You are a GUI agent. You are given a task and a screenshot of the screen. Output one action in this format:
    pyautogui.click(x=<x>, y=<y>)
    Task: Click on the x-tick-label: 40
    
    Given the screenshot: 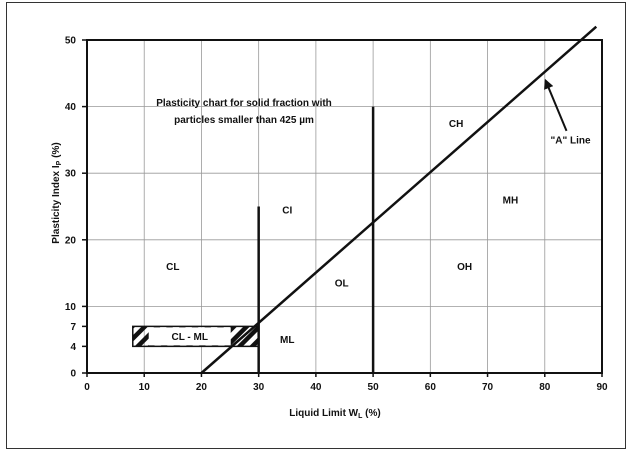 What is the action you would take?
    pyautogui.click(x=316, y=387)
    